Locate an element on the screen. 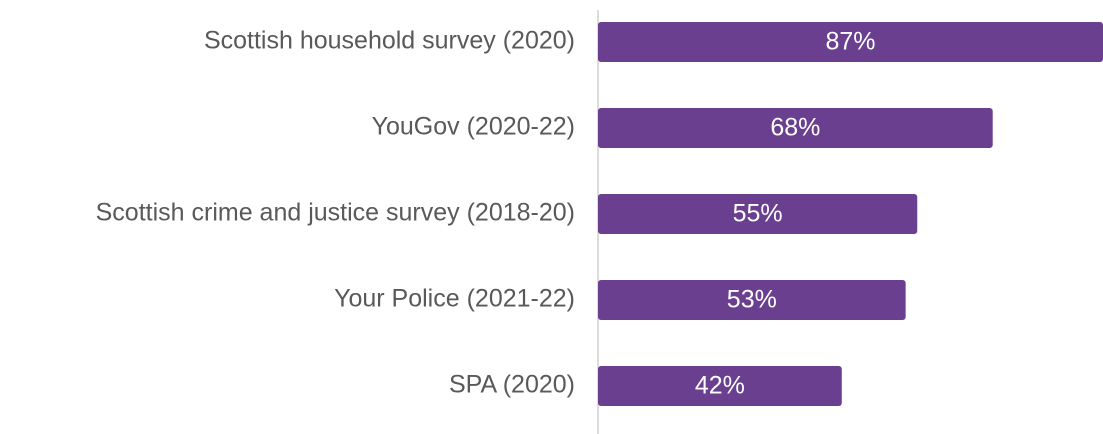 The image size is (1103, 434). category-label: Scottish household survey (2020) is located at coordinates (389, 41).